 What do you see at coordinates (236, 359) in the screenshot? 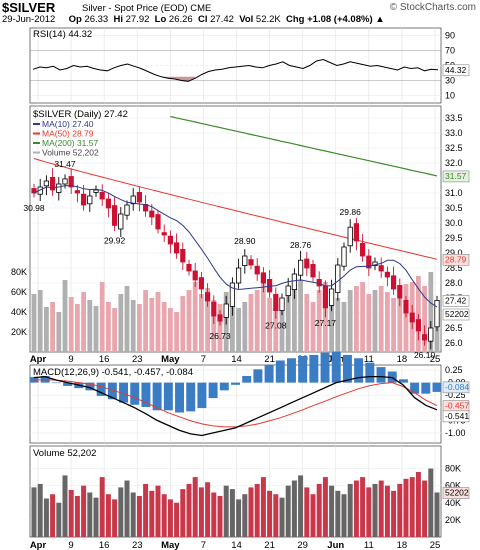
I see `price-x-label: 14` at bounding box center [236, 359].